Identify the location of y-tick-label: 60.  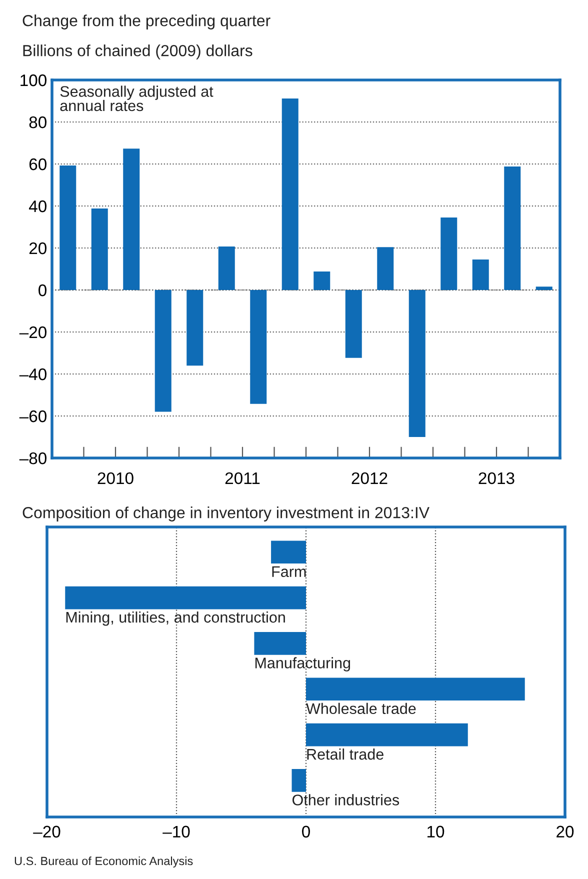
(37, 164).